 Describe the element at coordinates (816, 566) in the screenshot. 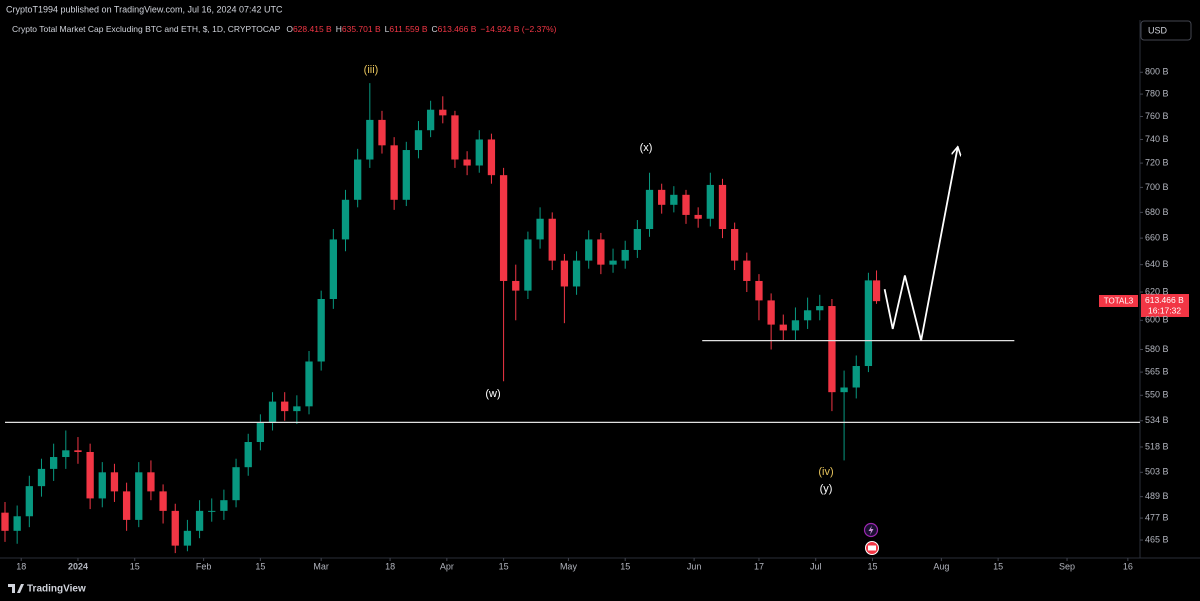

I see `x-tick-label: Jul` at that location.